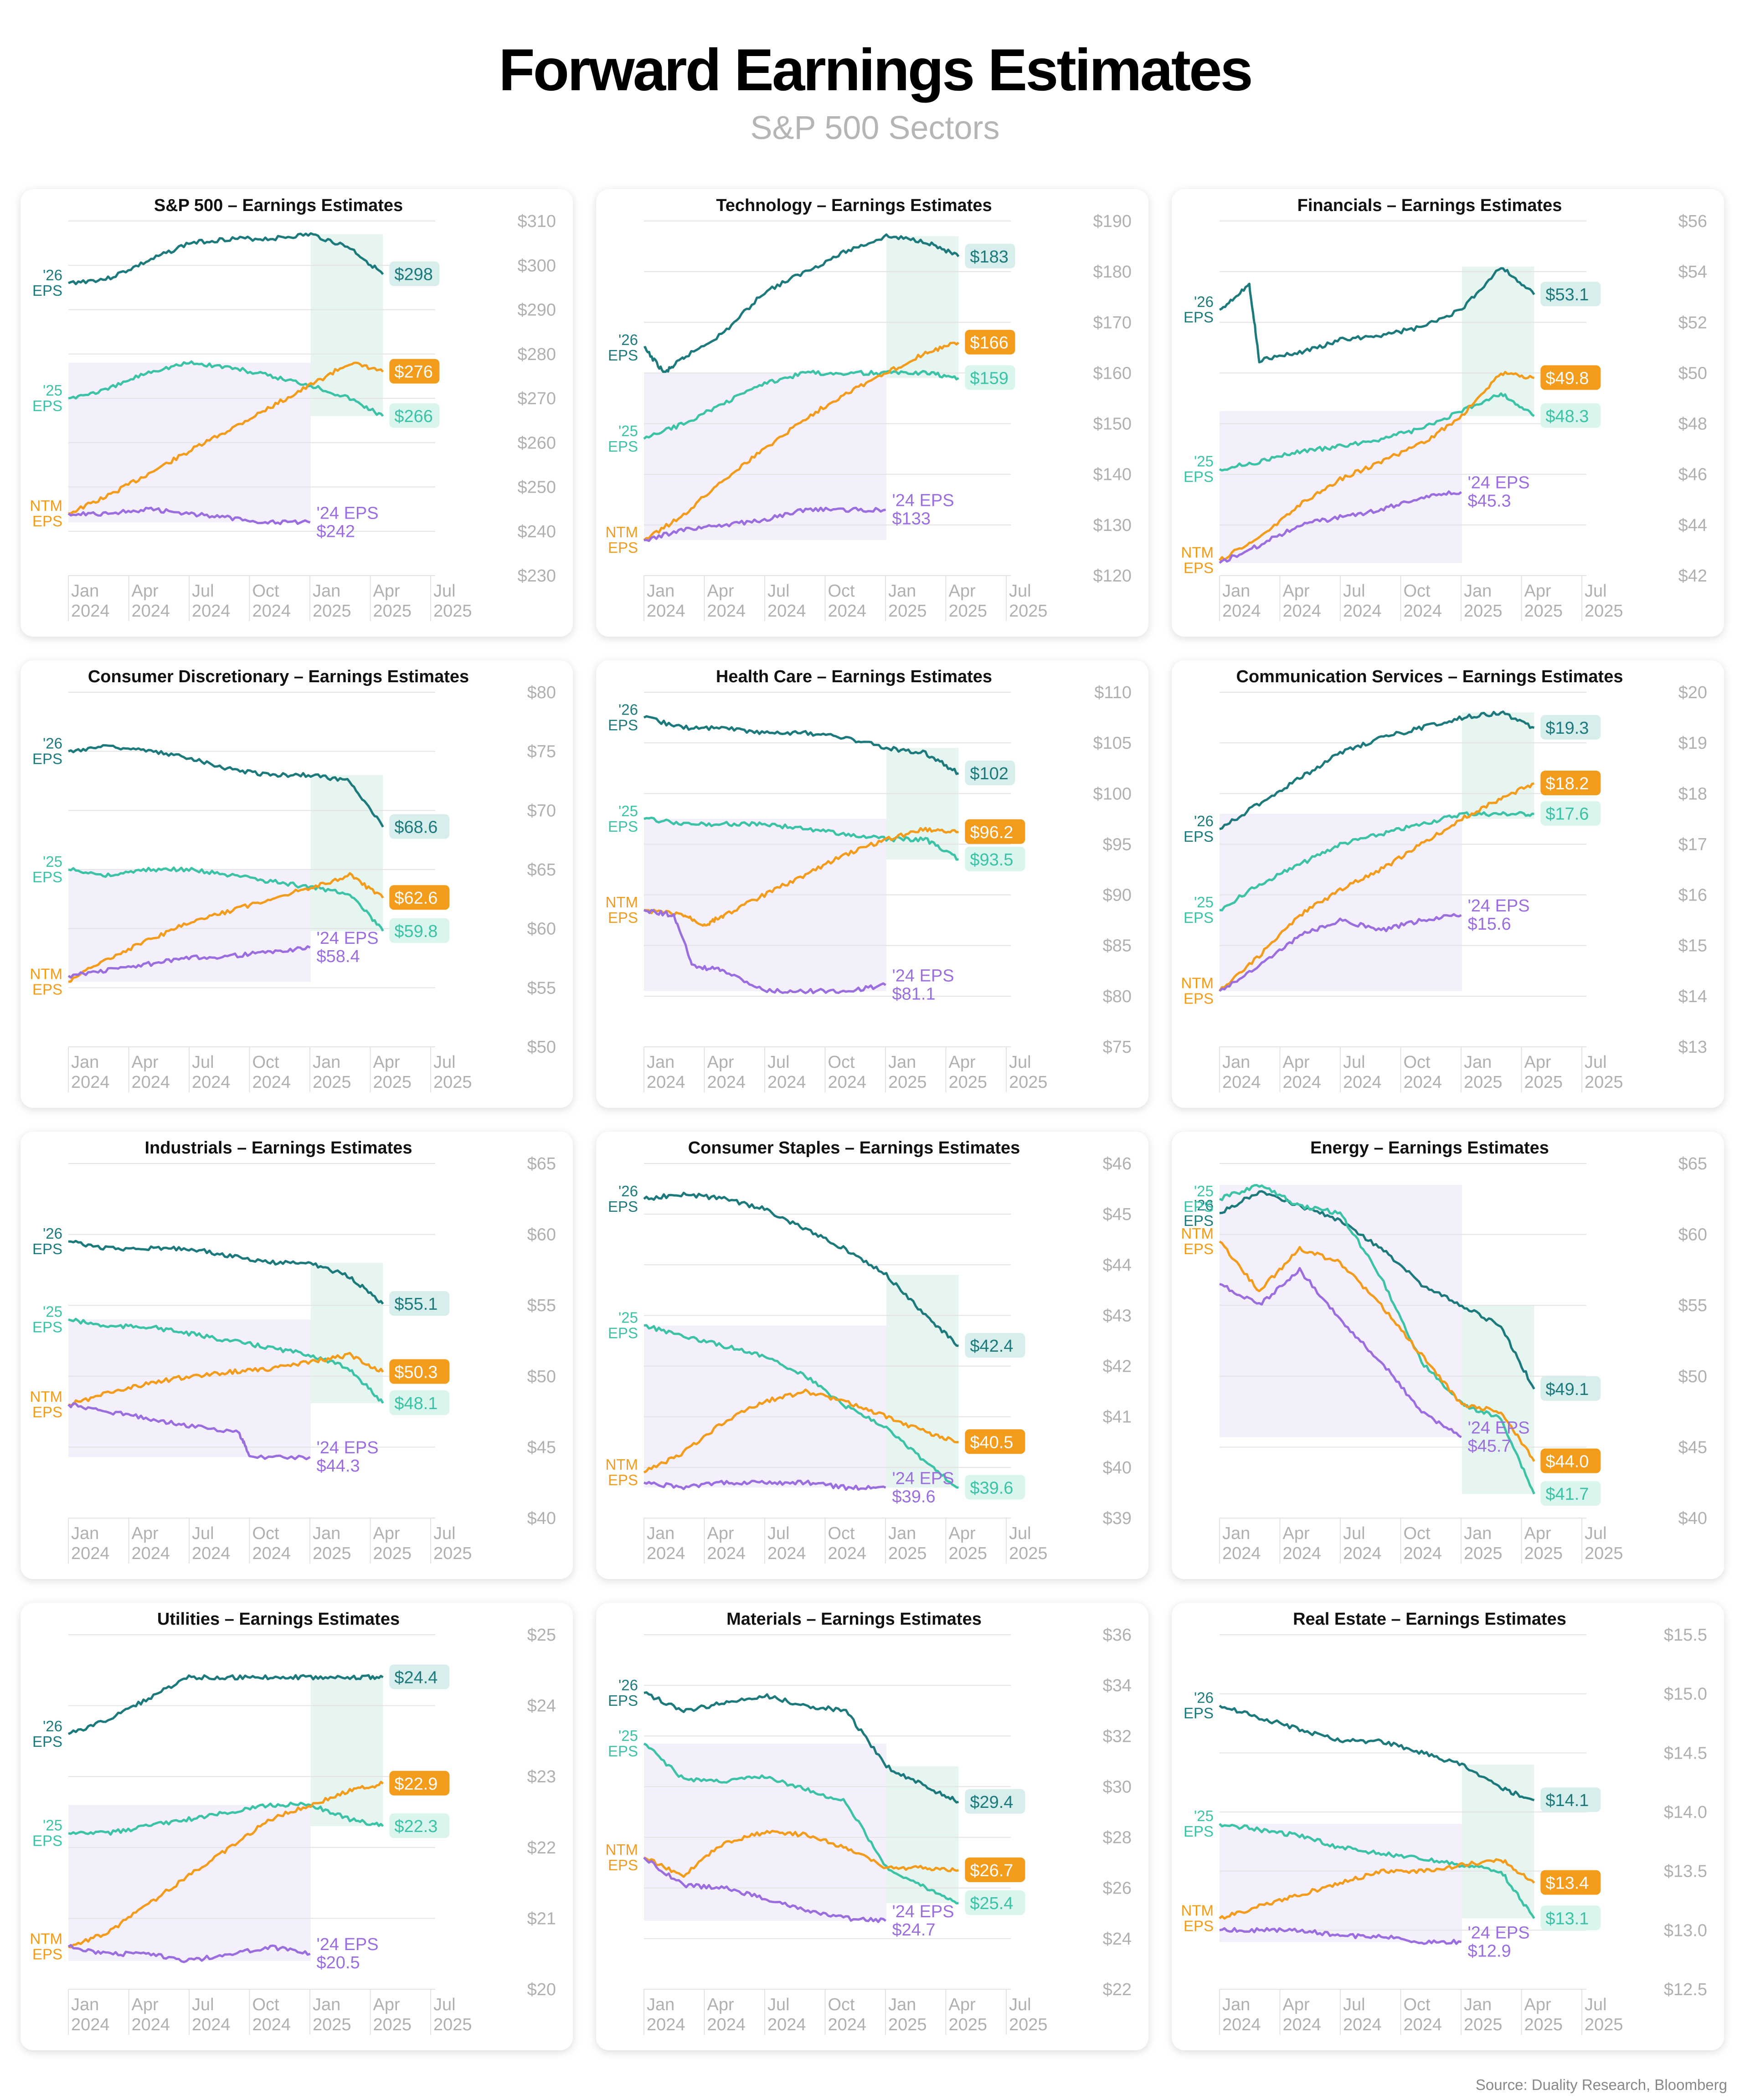  Describe the element at coordinates (1693, 1306) in the screenshot. I see `y-tick-label: $55` at that location.